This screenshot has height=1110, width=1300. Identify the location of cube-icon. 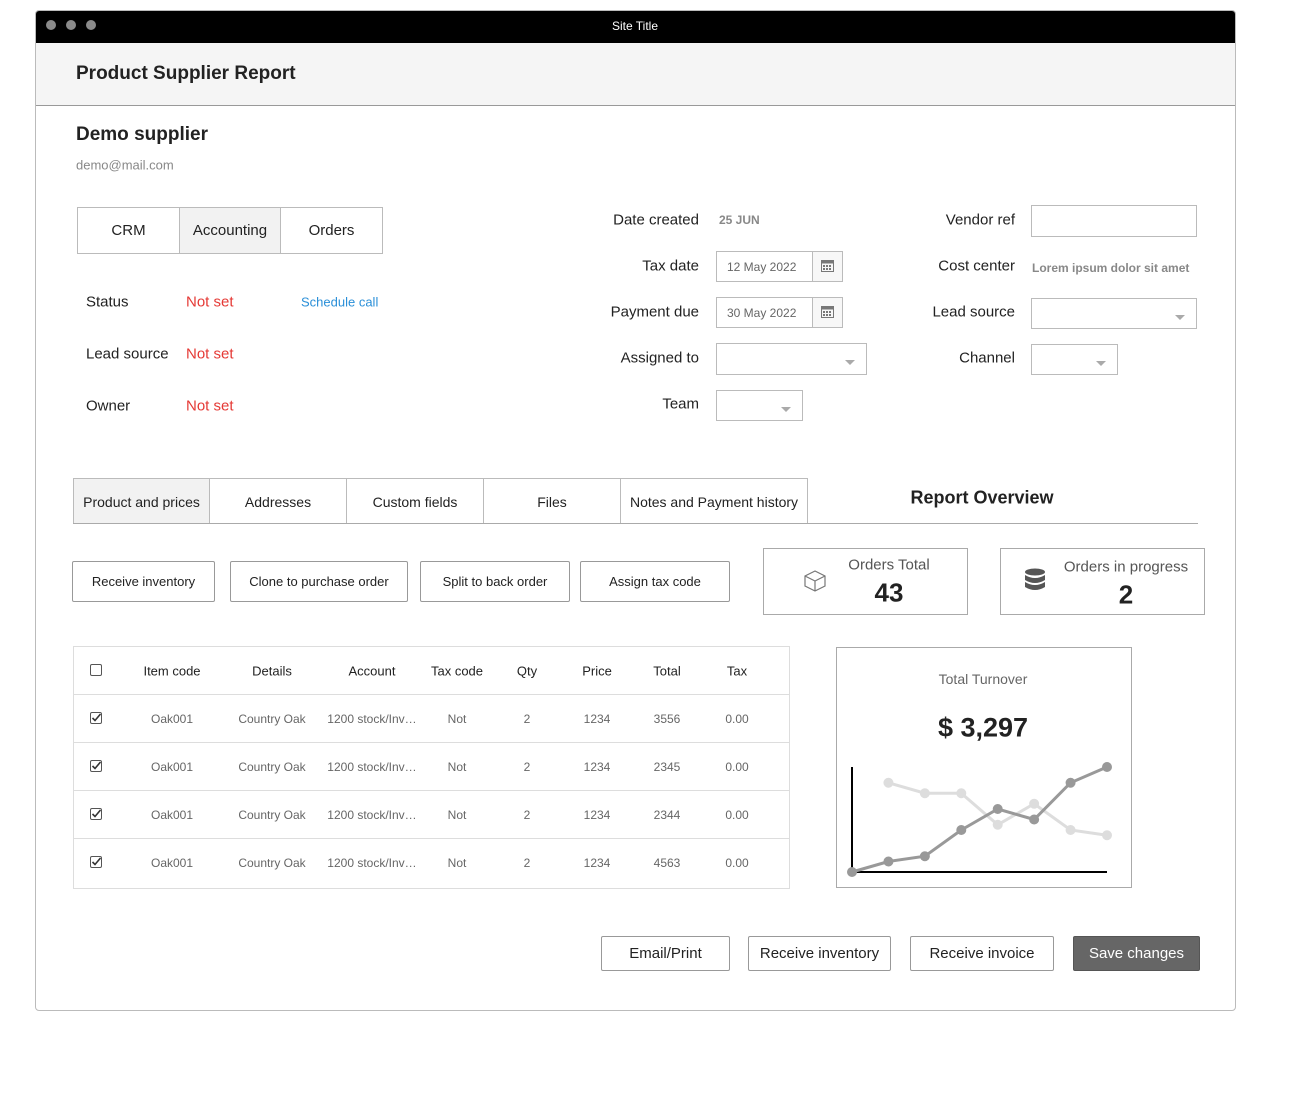
(815, 581).